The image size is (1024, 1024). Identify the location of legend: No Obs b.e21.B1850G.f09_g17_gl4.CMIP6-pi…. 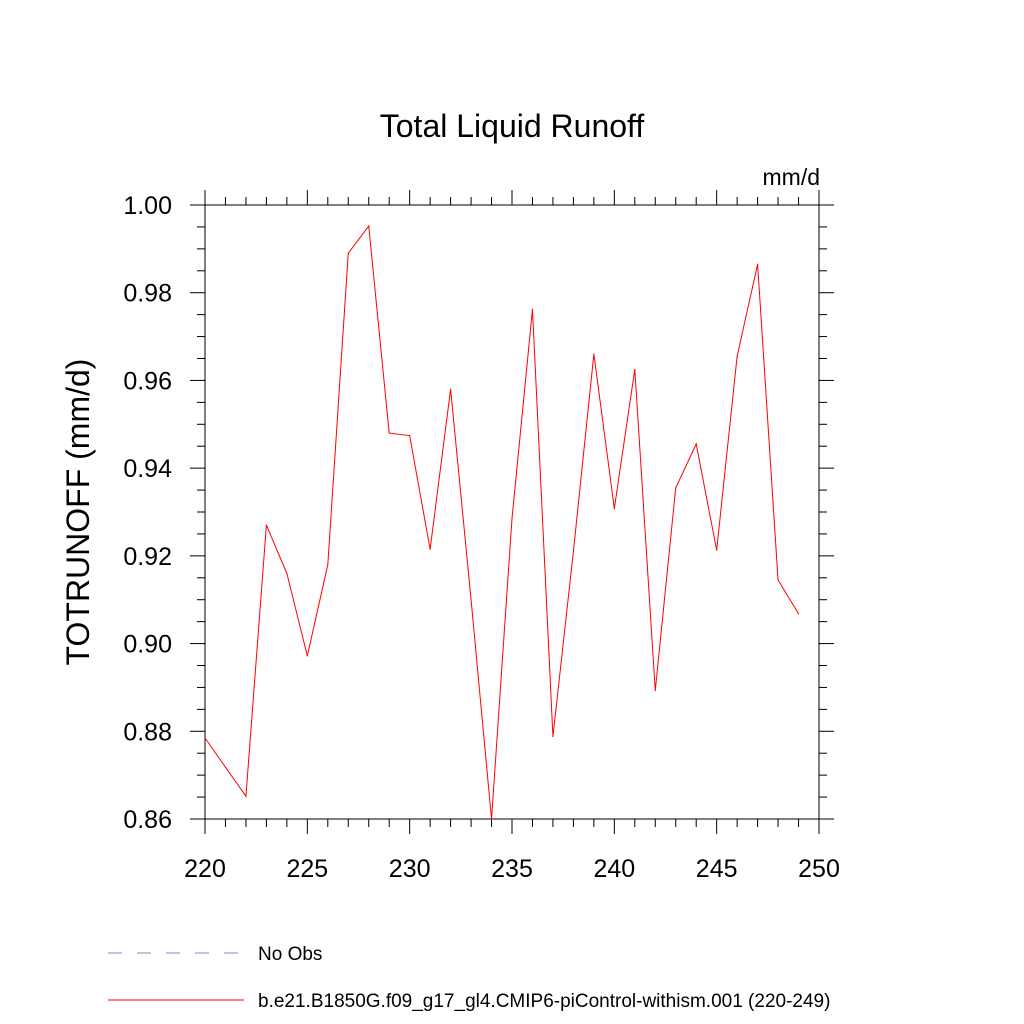
(469, 978).